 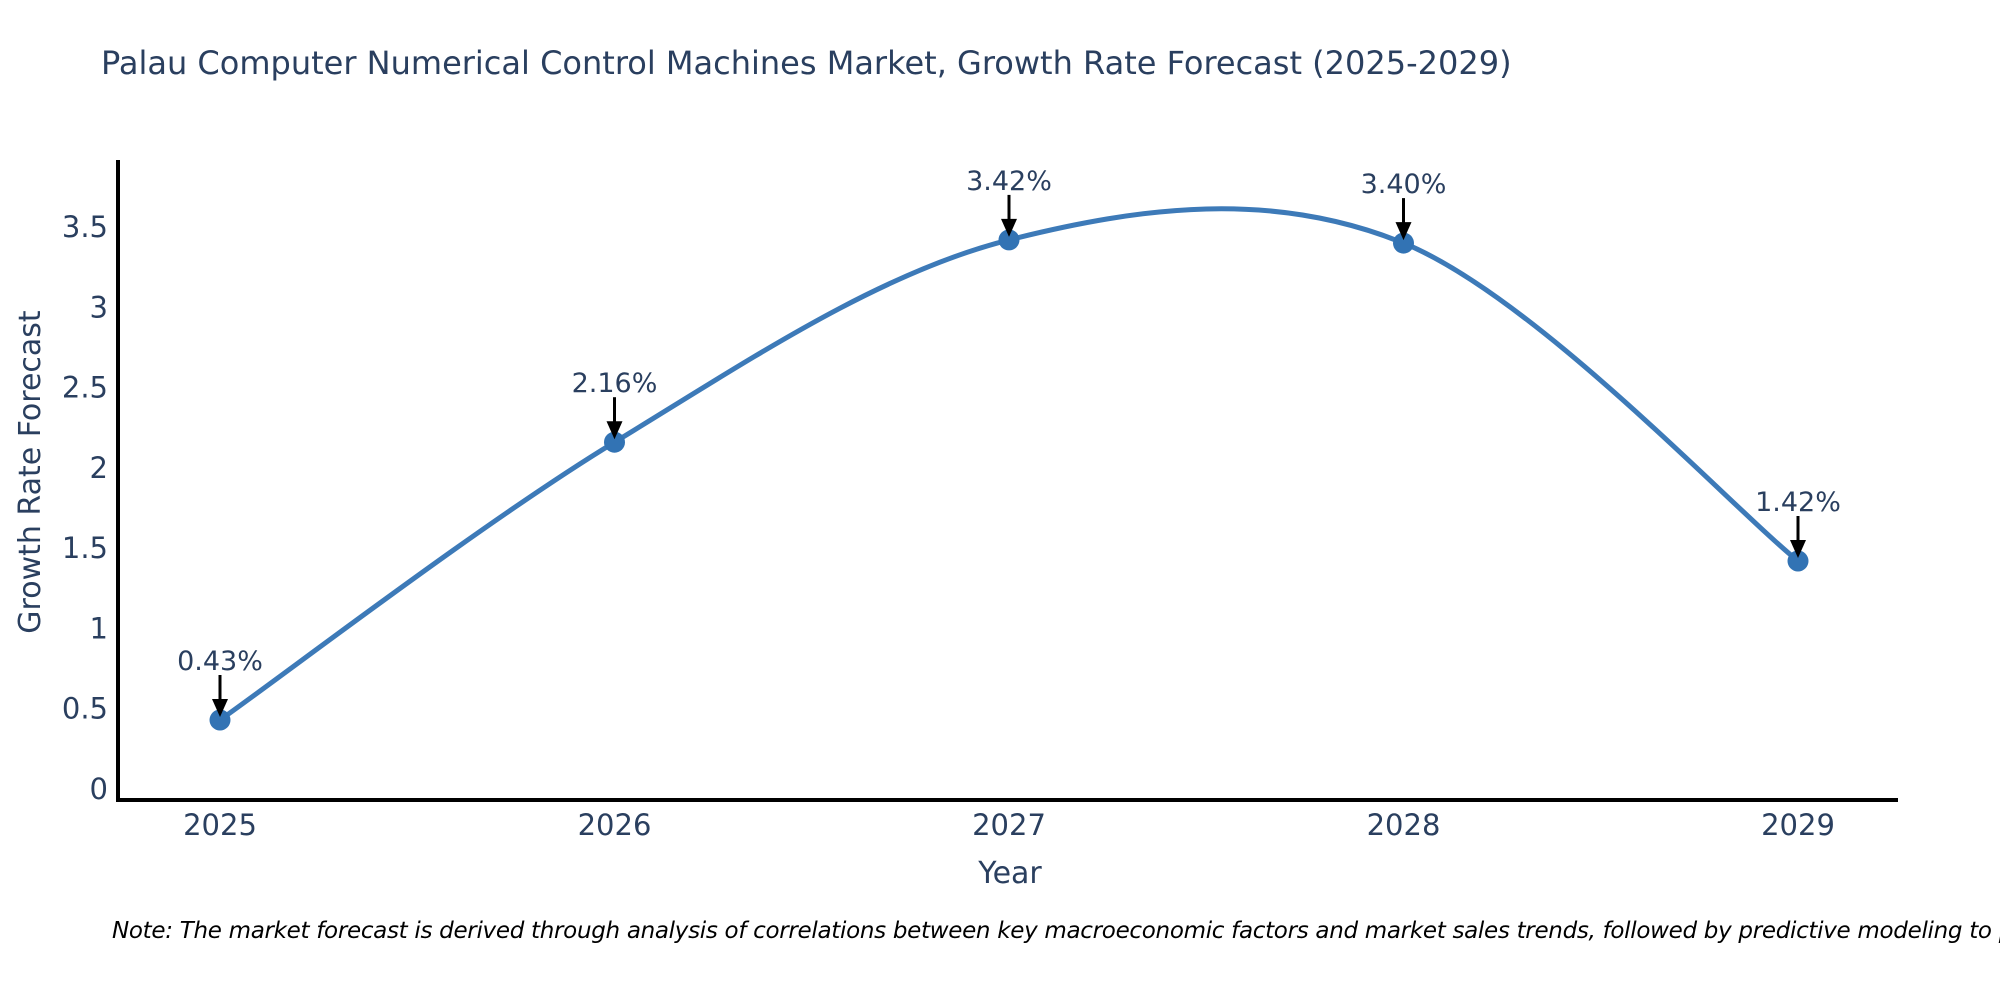 What do you see at coordinates (615, 825) in the screenshot?
I see `x-tick-label: 2026` at bounding box center [615, 825].